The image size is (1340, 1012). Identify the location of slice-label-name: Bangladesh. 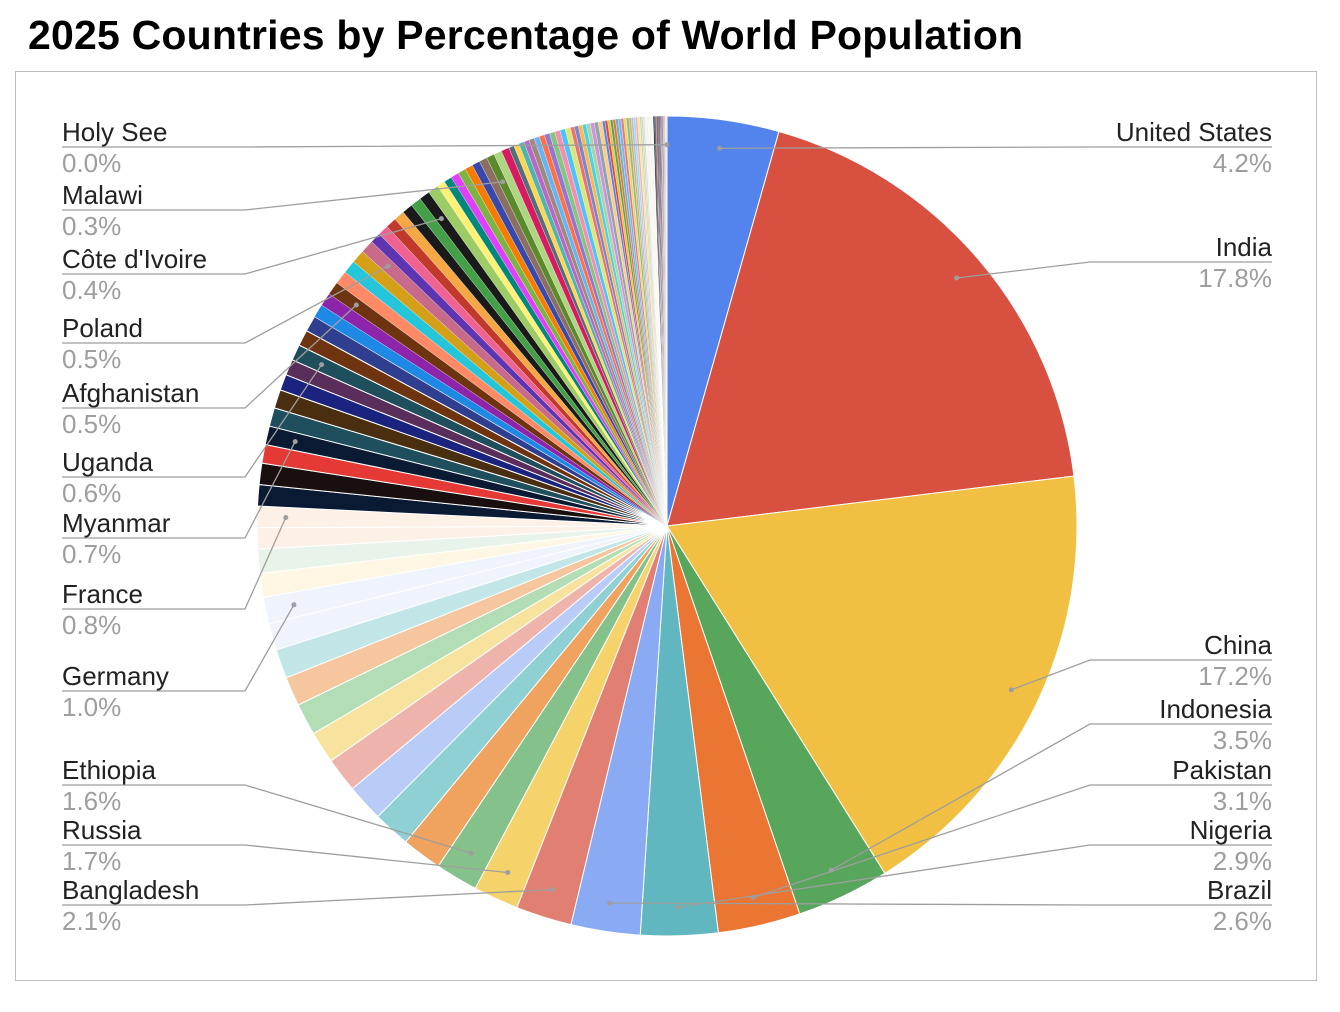
(130, 890).